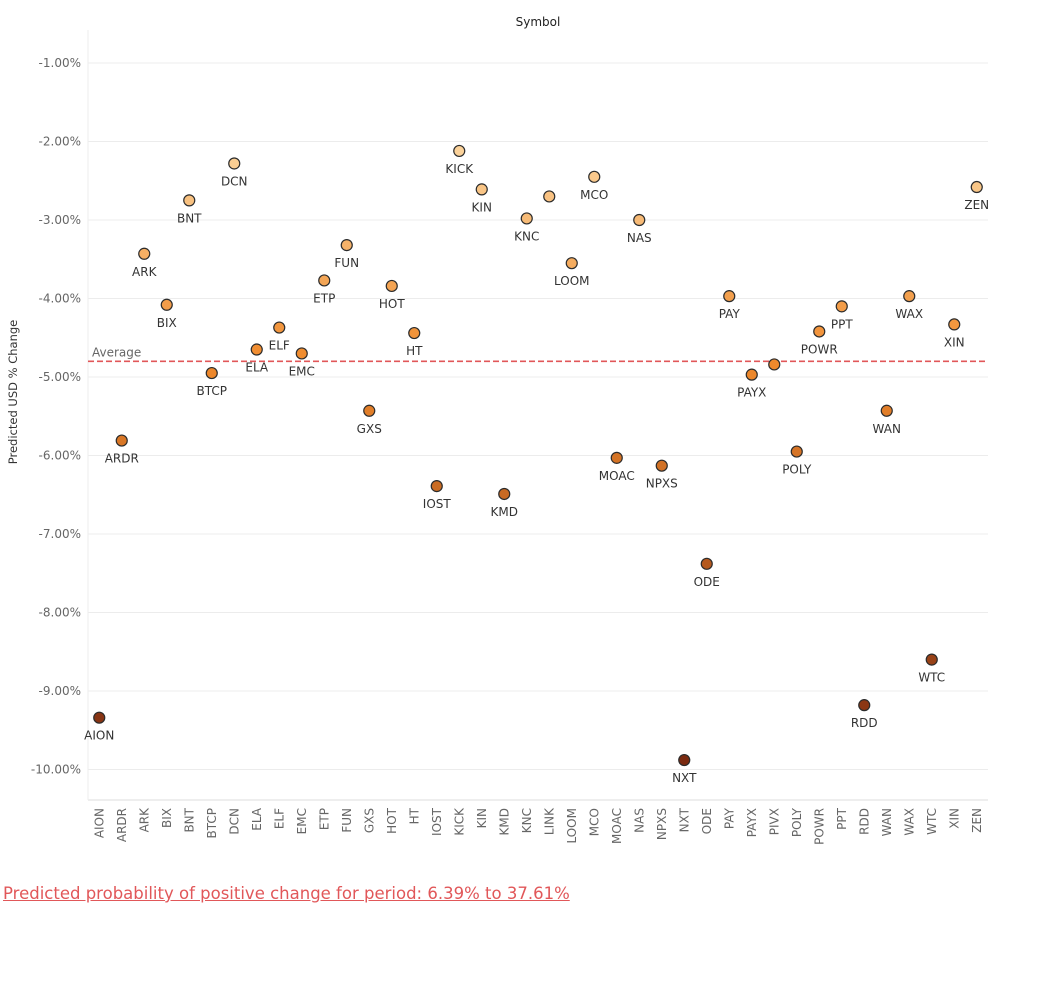 Image resolution: width=1040 pixels, height=1005 pixels. Describe the element at coordinates (60, 299) in the screenshot. I see `y-tick-label: -4.00%` at that location.